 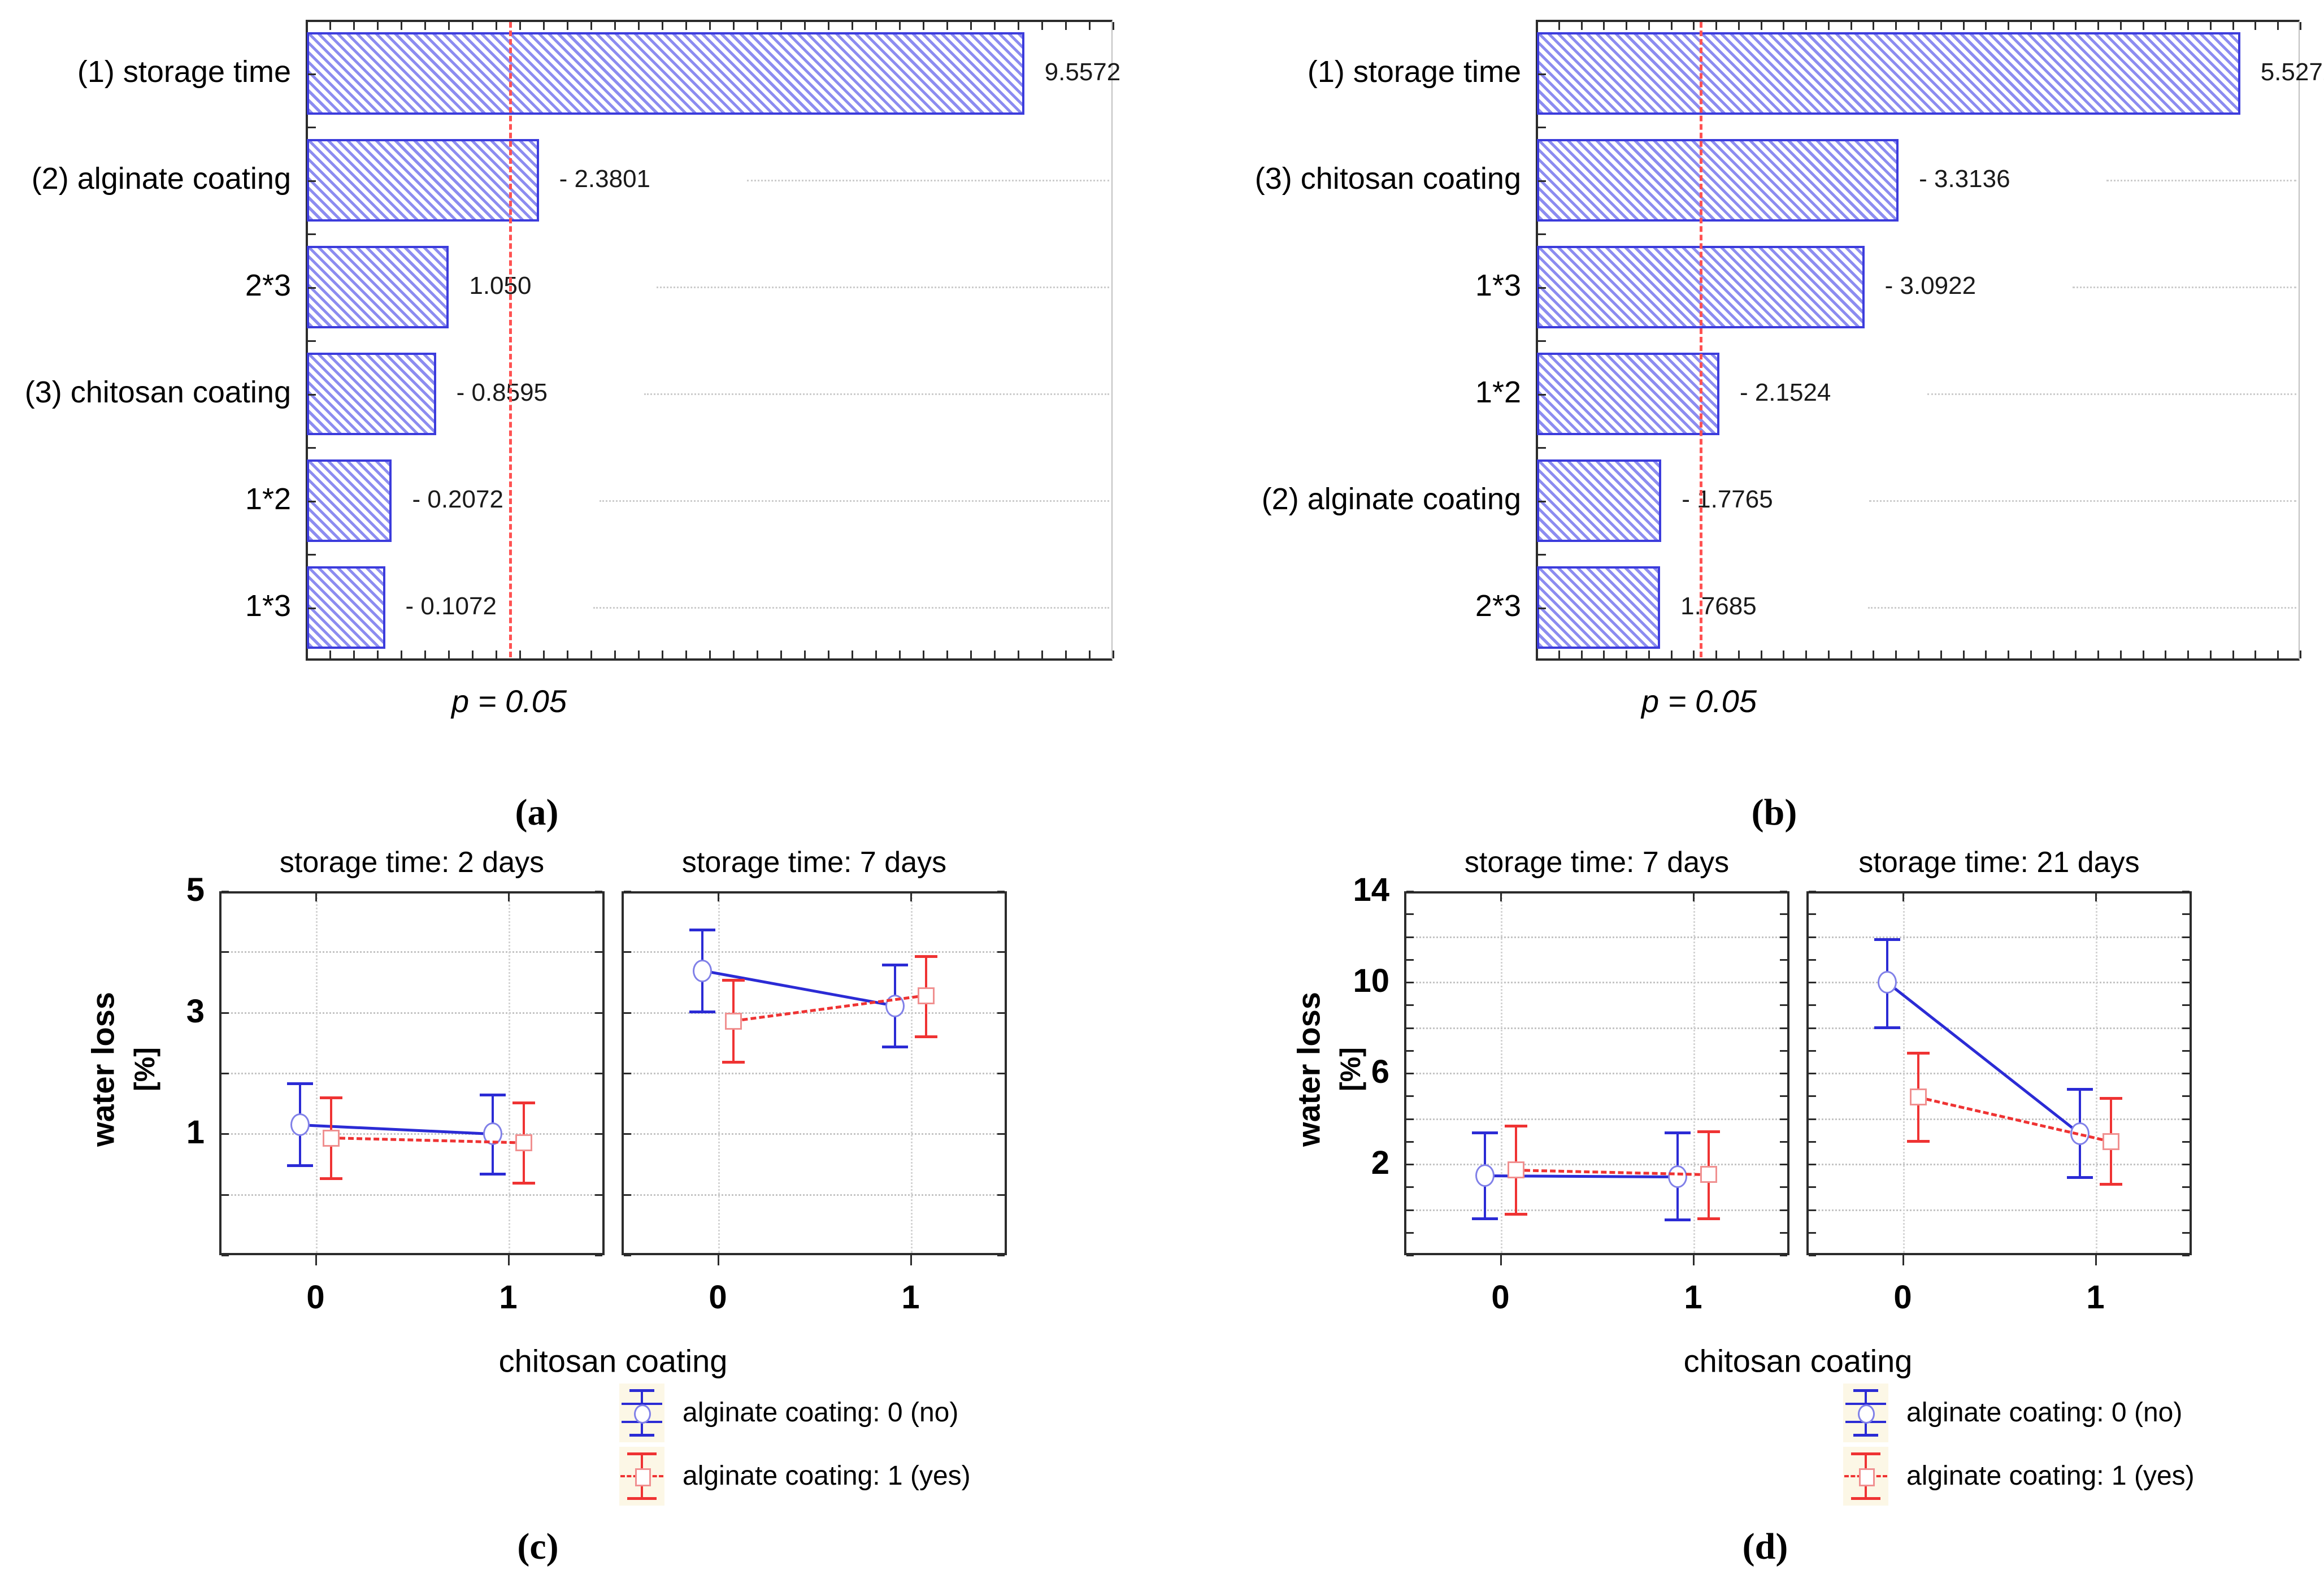 I want to click on bar-category-label: (1) storage time, so click(x=1414, y=71).